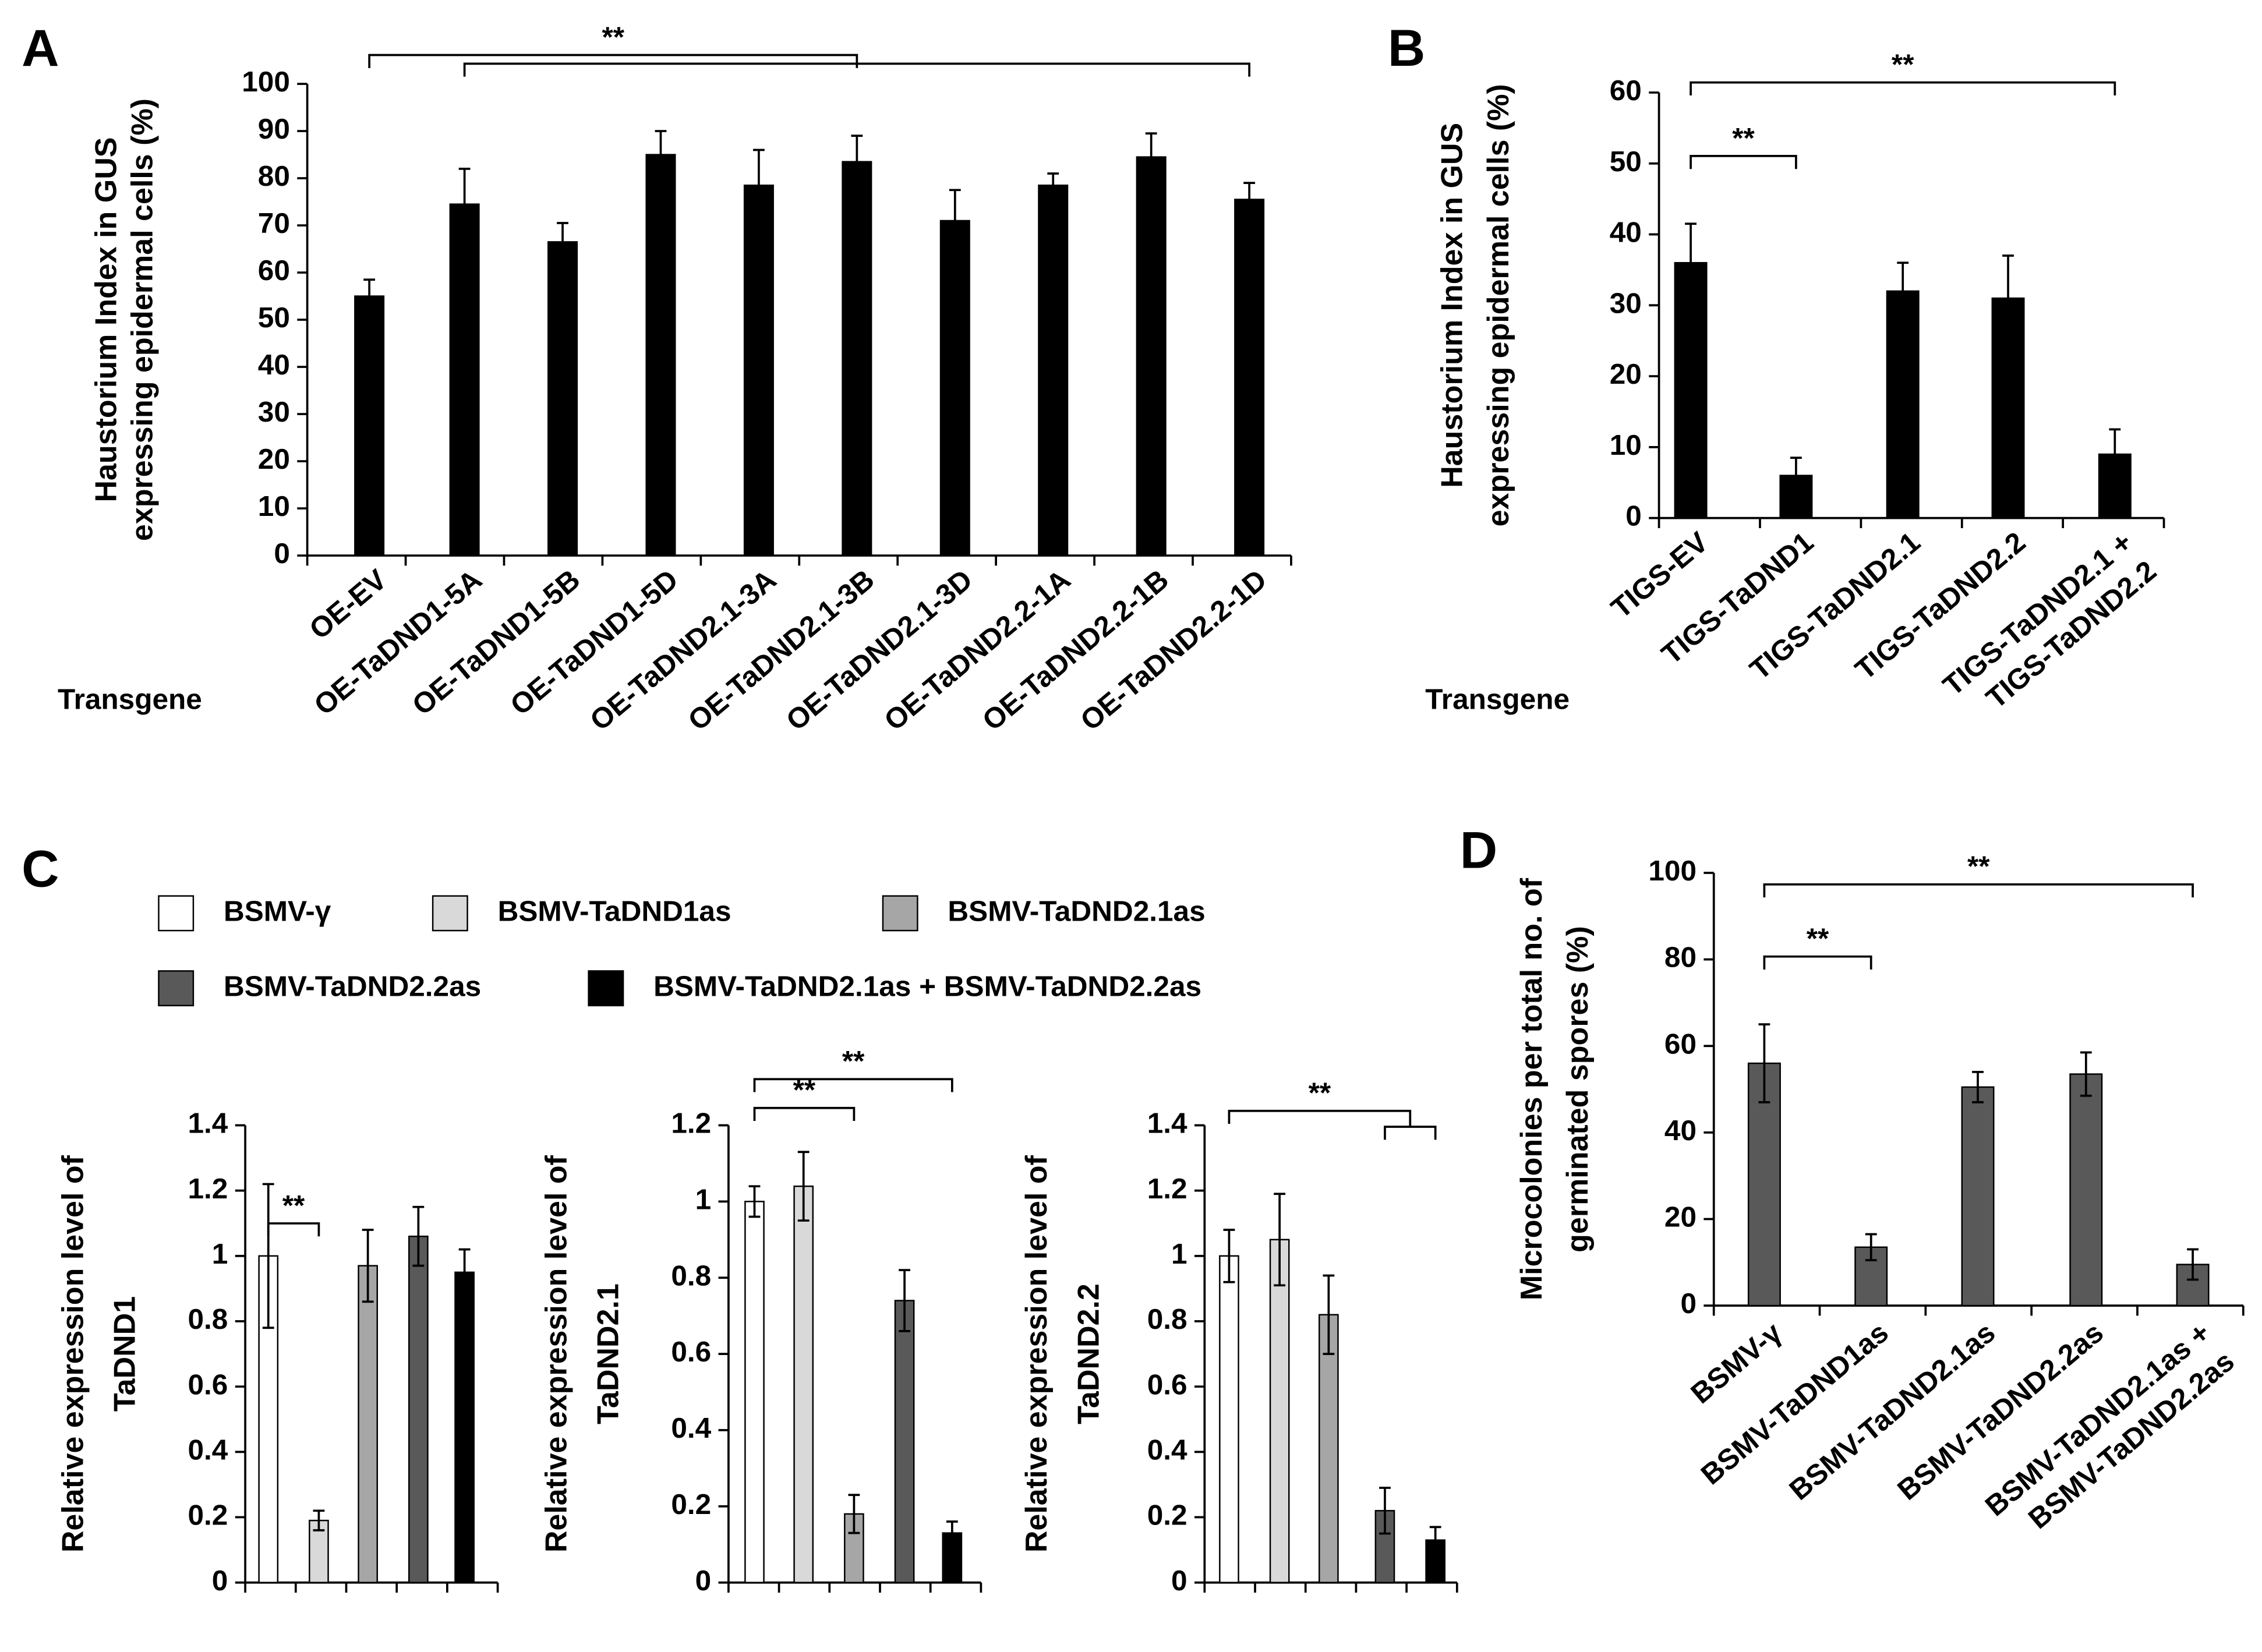  Describe the element at coordinates (208, 1384) in the screenshot. I see `y-tick-label: 0.6` at that location.